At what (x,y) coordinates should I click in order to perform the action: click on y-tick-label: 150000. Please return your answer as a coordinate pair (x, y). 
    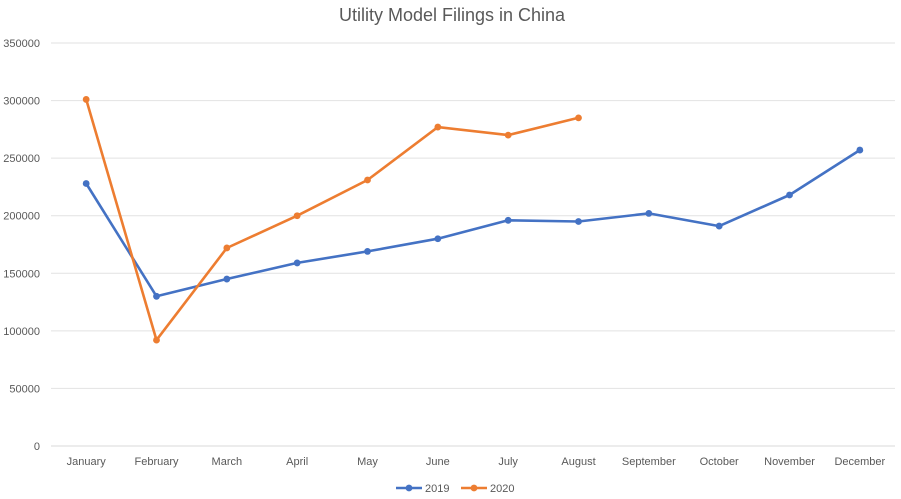
    Looking at the image, I should click on (21, 274).